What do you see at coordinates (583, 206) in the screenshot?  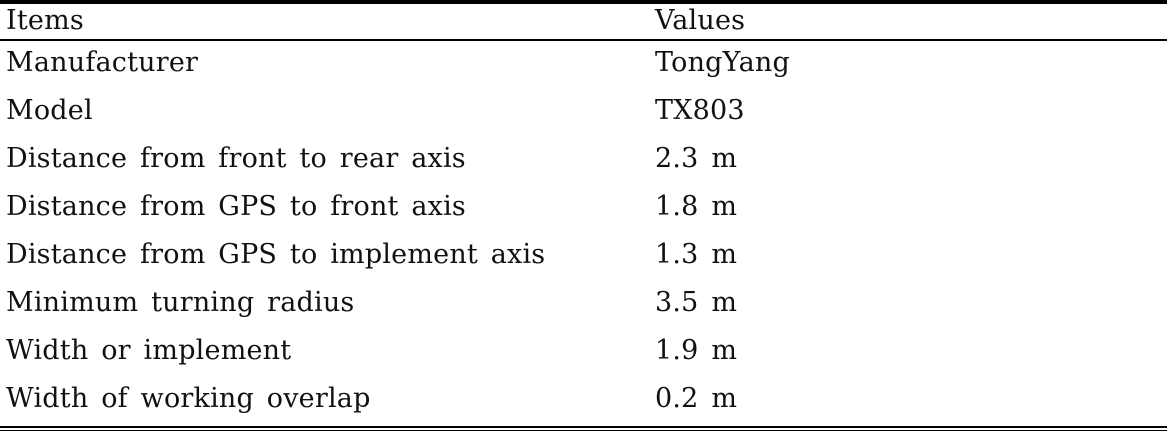 I see `table-row: Distance from GPS to front axis 1.8 m` at bounding box center [583, 206].